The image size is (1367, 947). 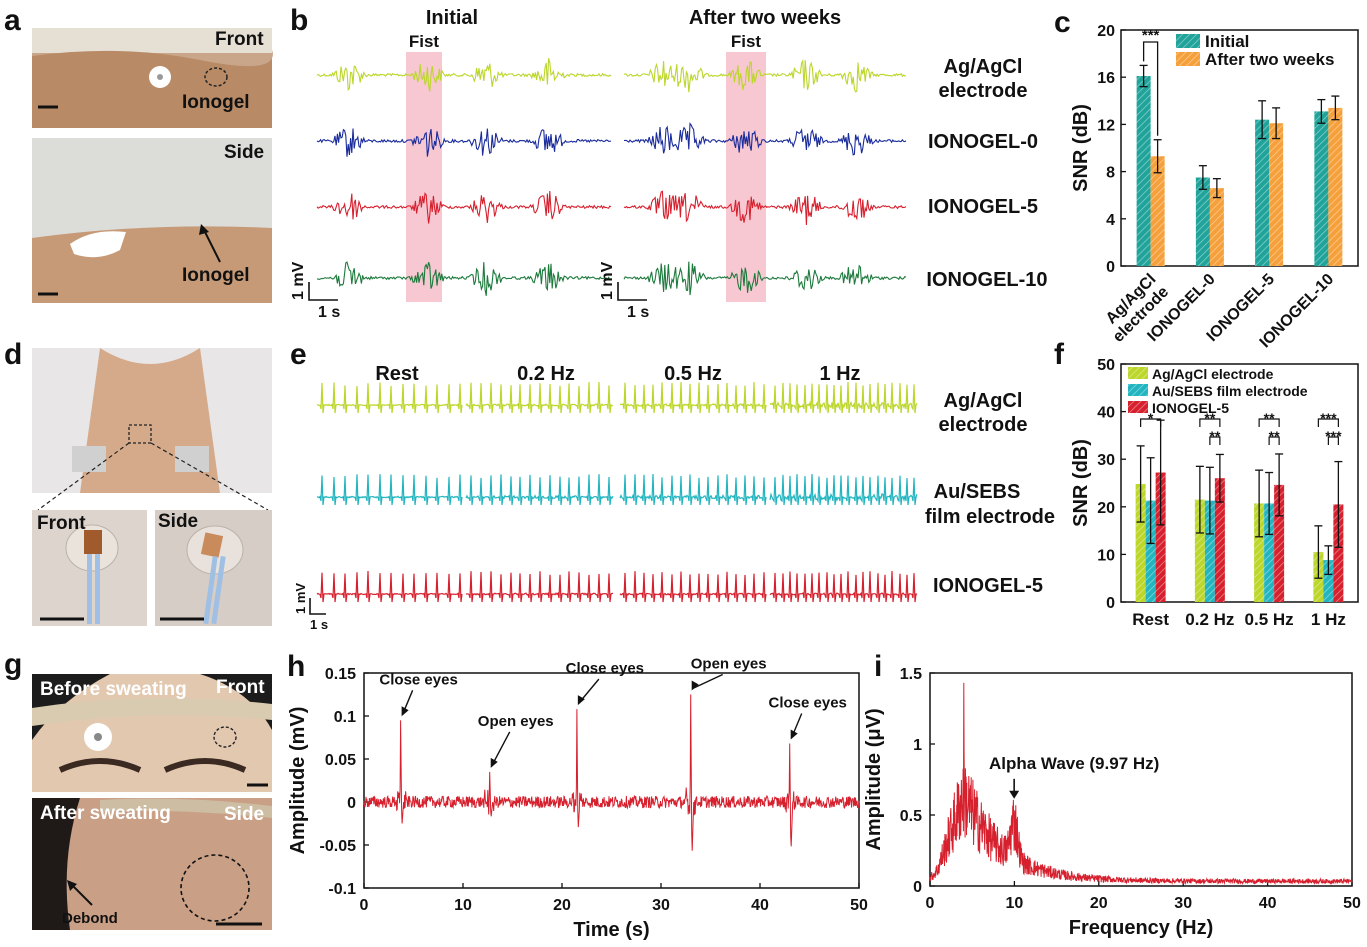 What do you see at coordinates (1074, 763) in the screenshot?
I see `alpha-wave-label: Alpha Wave (9.97 Hz)` at bounding box center [1074, 763].